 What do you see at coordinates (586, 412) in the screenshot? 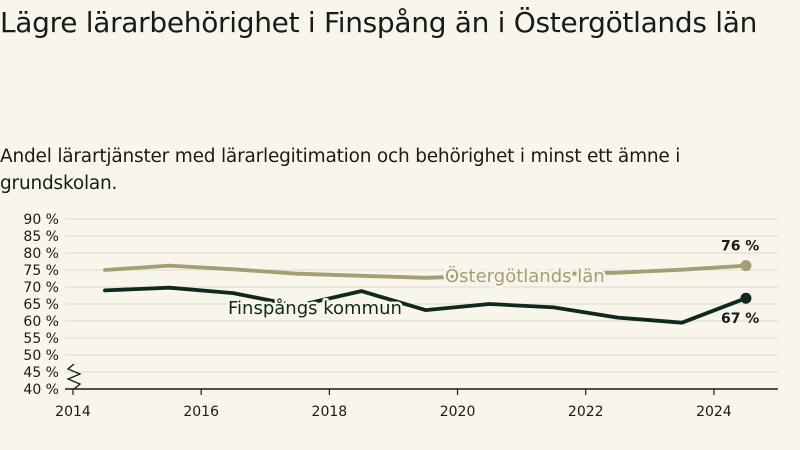
I see `x-tick-label: 2022` at bounding box center [586, 412].